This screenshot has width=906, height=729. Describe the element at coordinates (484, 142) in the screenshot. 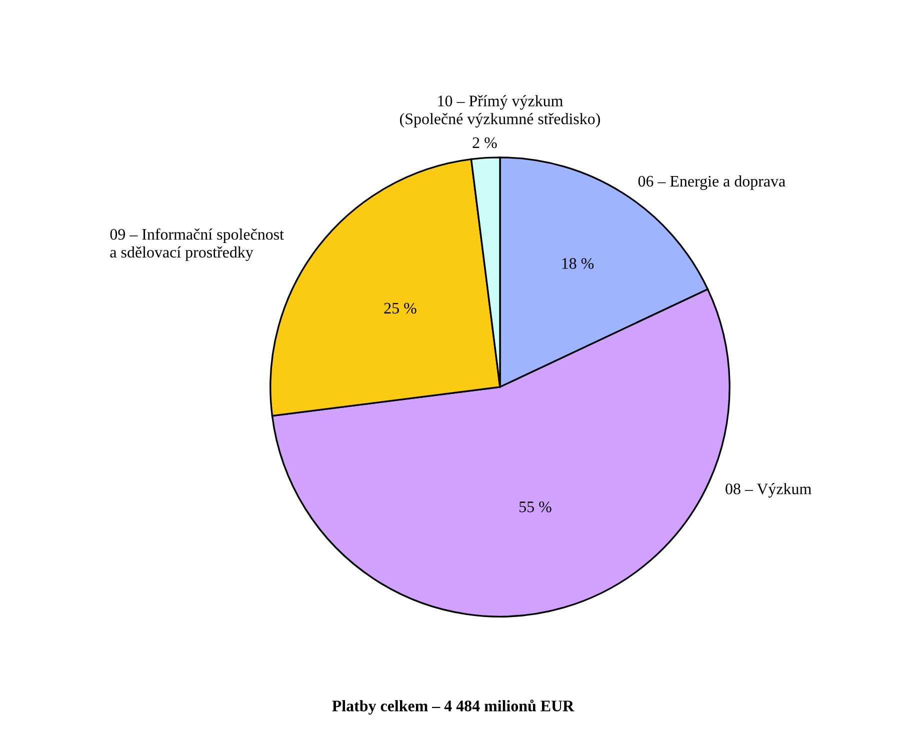

I see `data-label: 2 %` at that location.